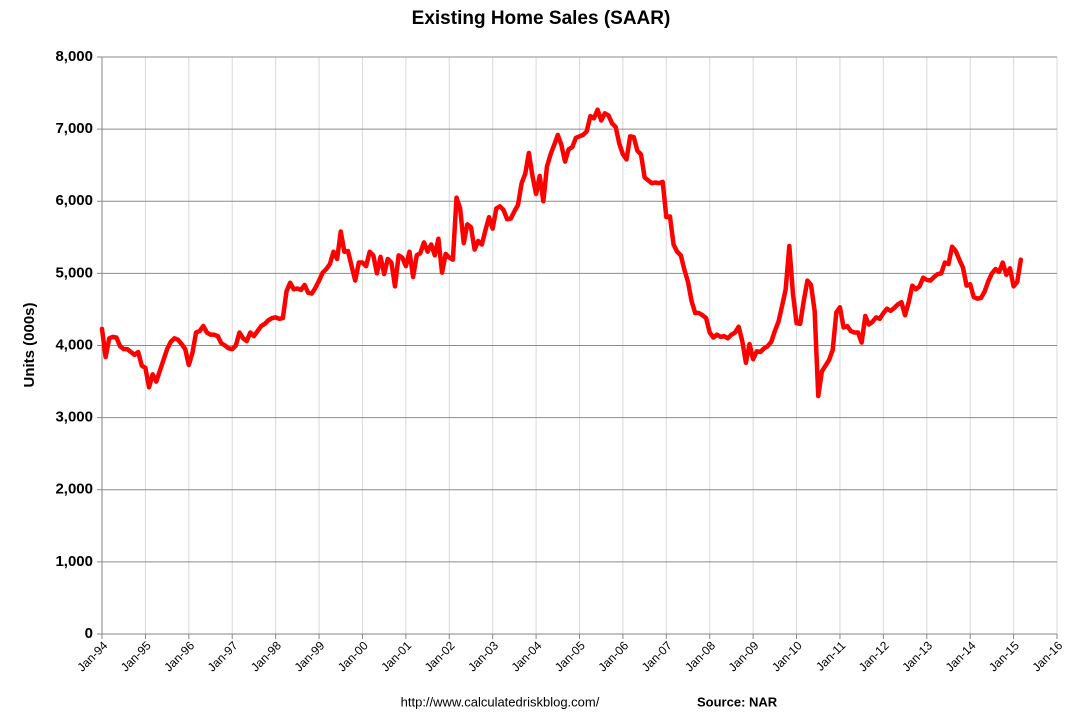 Image resolution: width=1090 pixels, height=715 pixels. I want to click on x-tick-label: Jan-03, so click(483, 656).